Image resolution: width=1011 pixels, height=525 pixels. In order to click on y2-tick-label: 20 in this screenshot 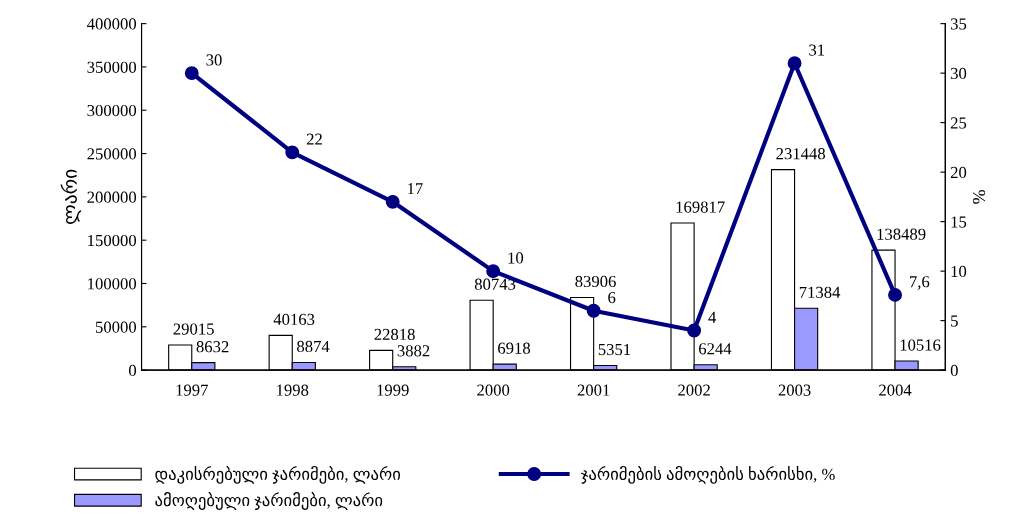, I will do `click(958, 172)`.